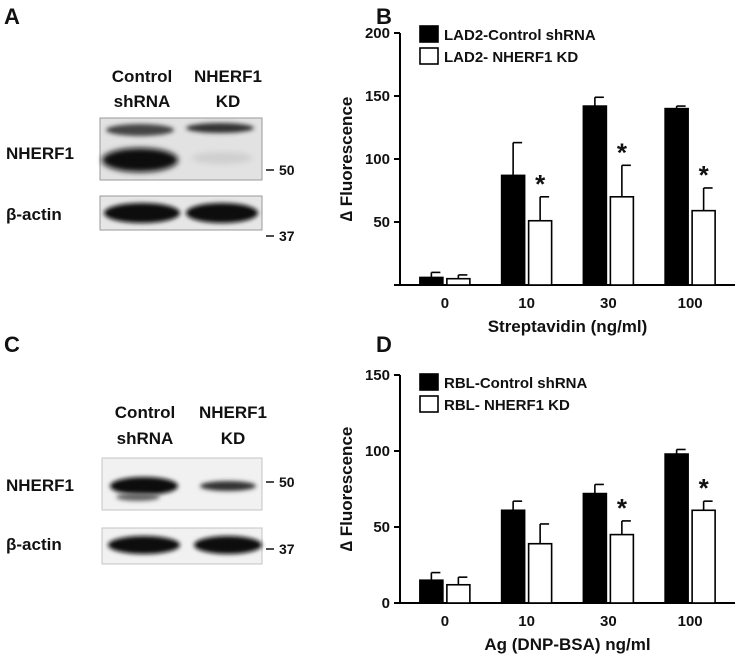 The width and height of the screenshot is (750, 663). I want to click on x-axis-title: Ag (DNP-BSA) ng/ml, so click(567, 644).